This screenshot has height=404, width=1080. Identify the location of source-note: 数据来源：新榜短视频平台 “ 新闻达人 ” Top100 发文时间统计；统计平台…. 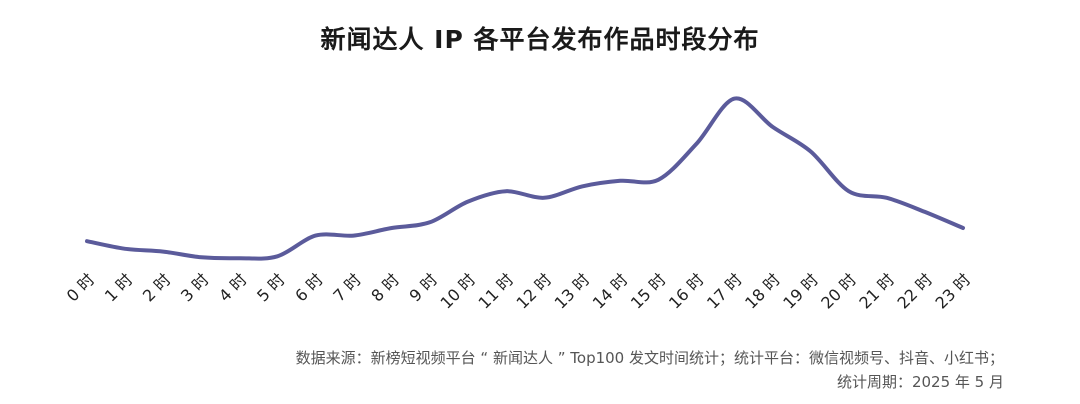
(650, 370).